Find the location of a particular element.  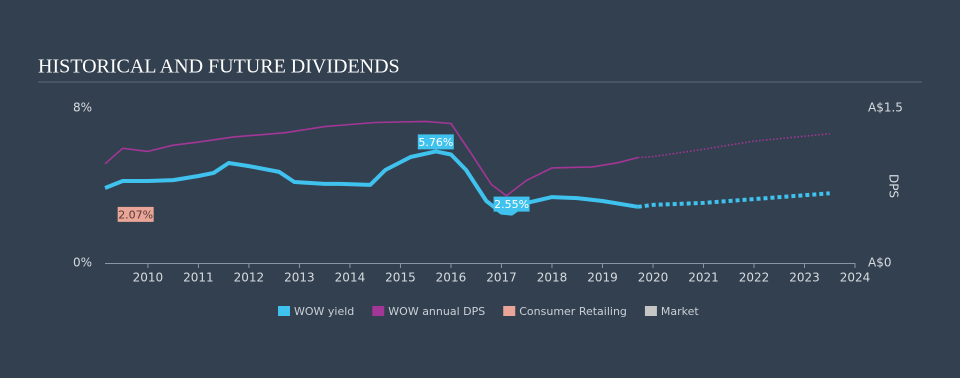

legend-label: WOW annual DPS is located at coordinates (436, 311).